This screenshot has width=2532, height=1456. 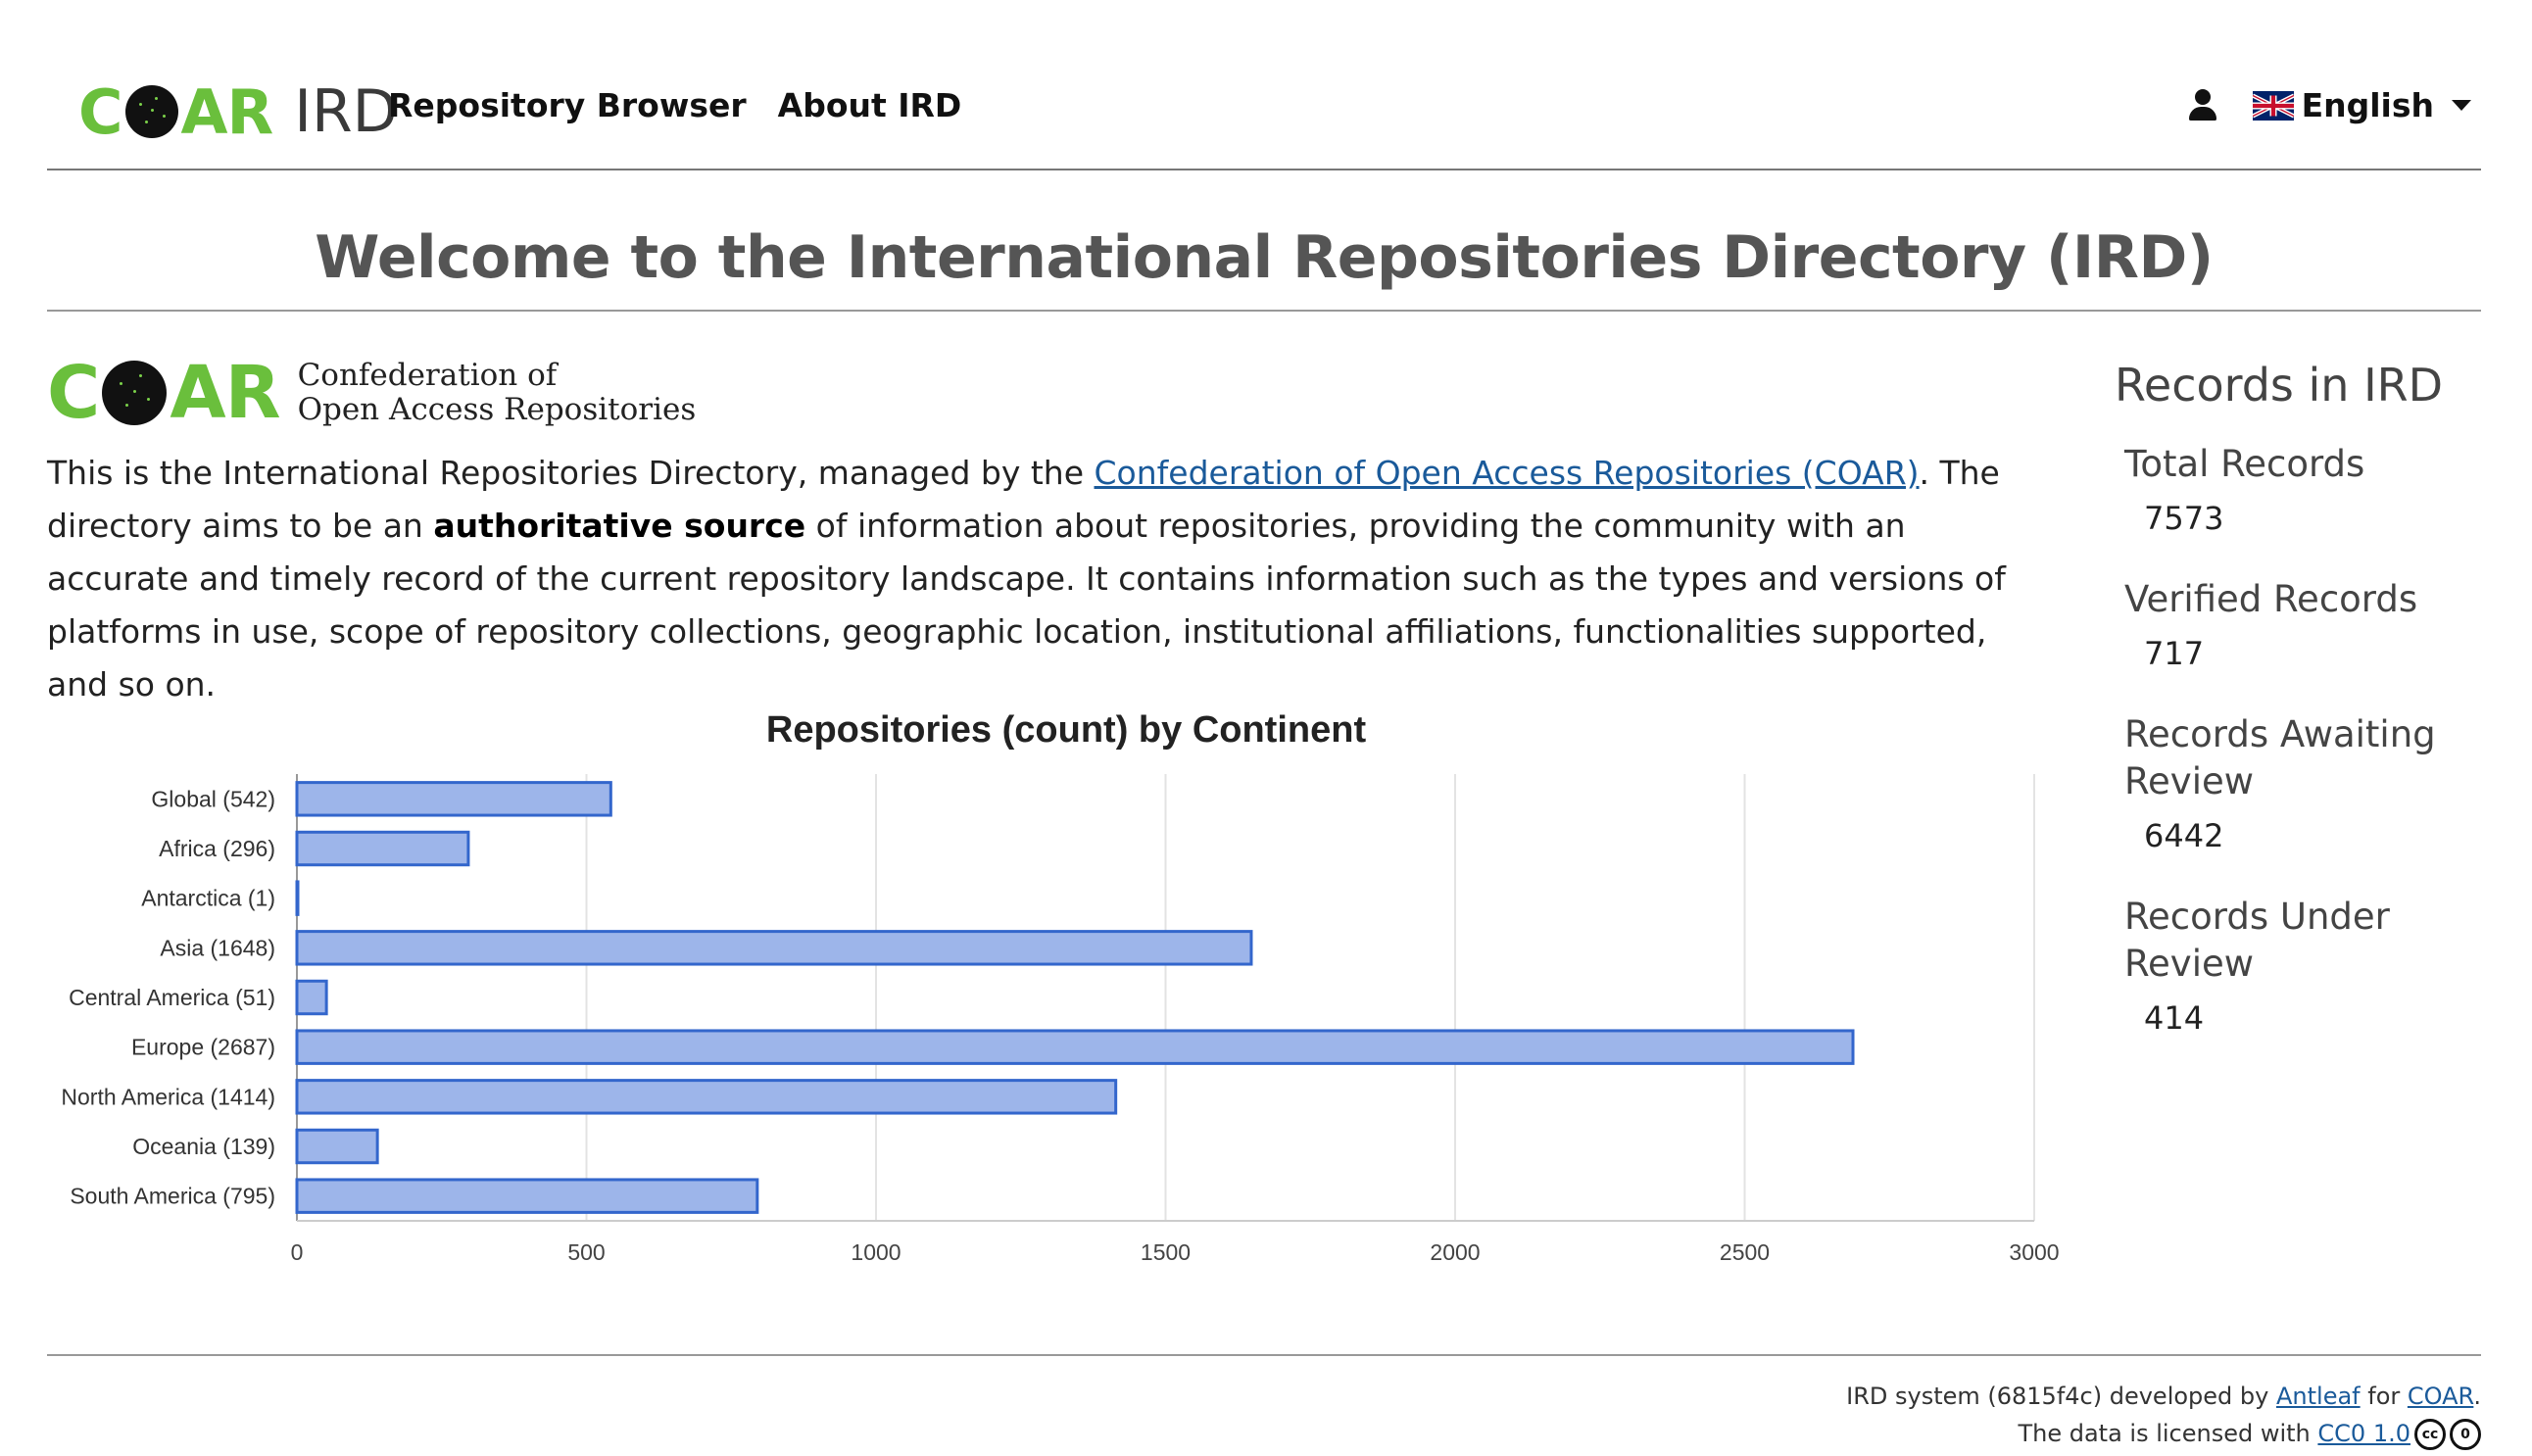 I want to click on chart-title: Repositories (count) by Continent, so click(x=1066, y=730).